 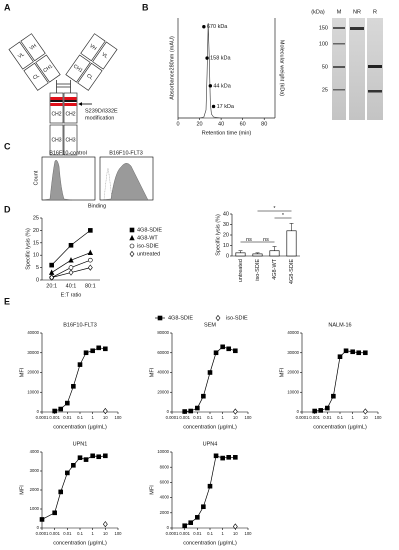 I want to click on domain-label: VH, so click(x=33, y=47).